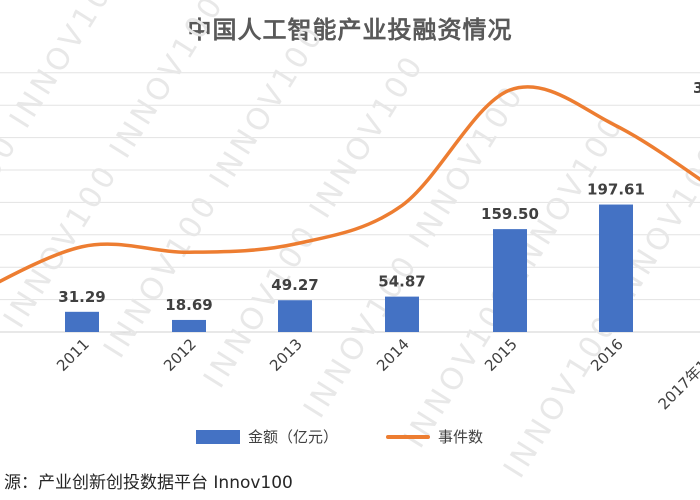 The height and width of the screenshot is (500, 700). Describe the element at coordinates (461, 437) in the screenshot. I see `legend-label-count: 事件数` at that location.